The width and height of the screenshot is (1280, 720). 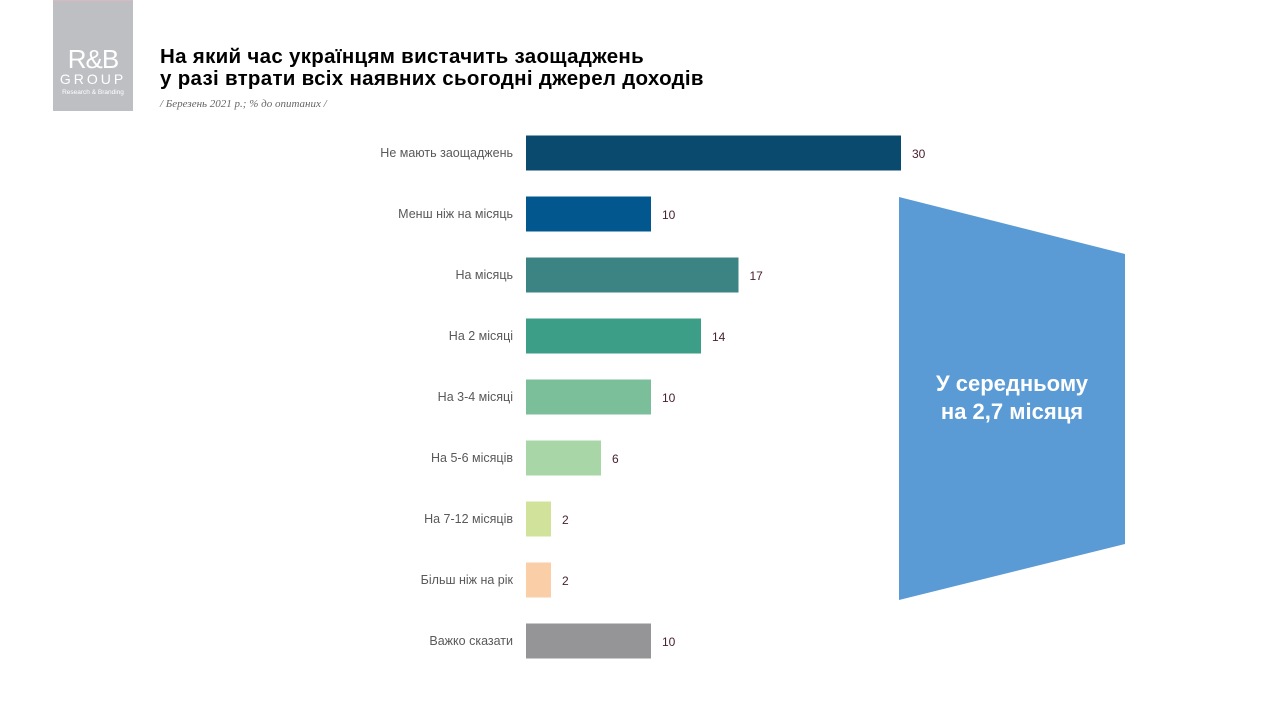 What do you see at coordinates (919, 154) in the screenshot?
I see `value-label: 30` at bounding box center [919, 154].